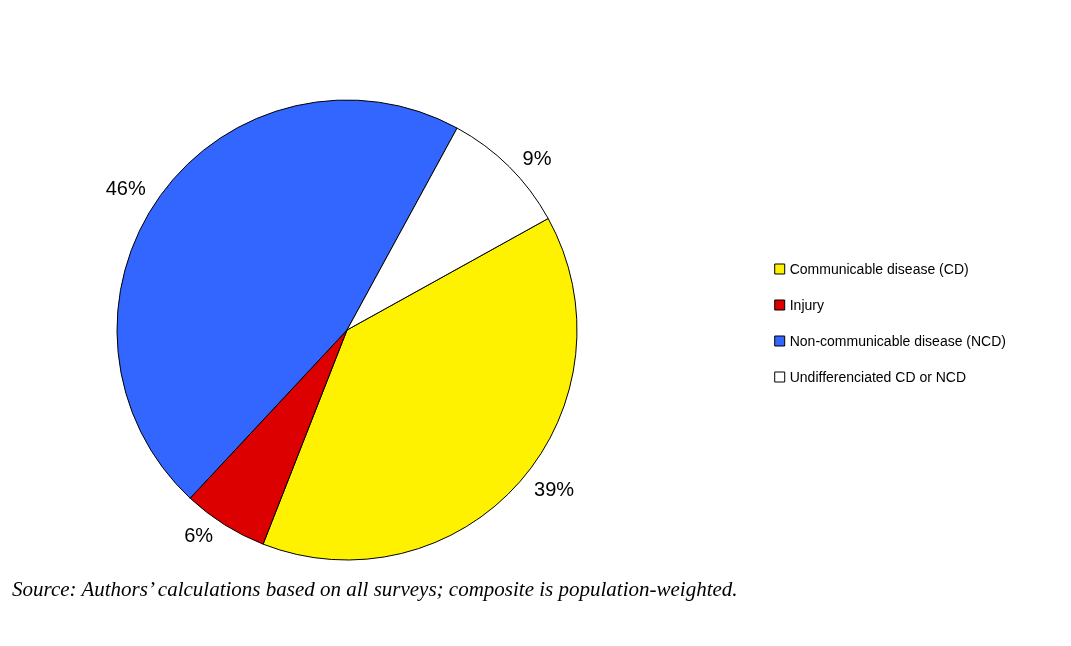 This screenshot has height=646, width=1071. What do you see at coordinates (878, 377) in the screenshot?
I see `legend-label: Undifferenciated CD or NCD` at bounding box center [878, 377].